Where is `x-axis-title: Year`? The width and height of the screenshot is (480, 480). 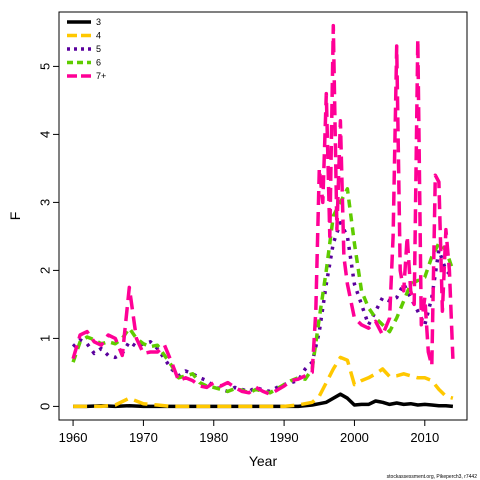 x-axis-title: Year is located at coordinates (263, 461).